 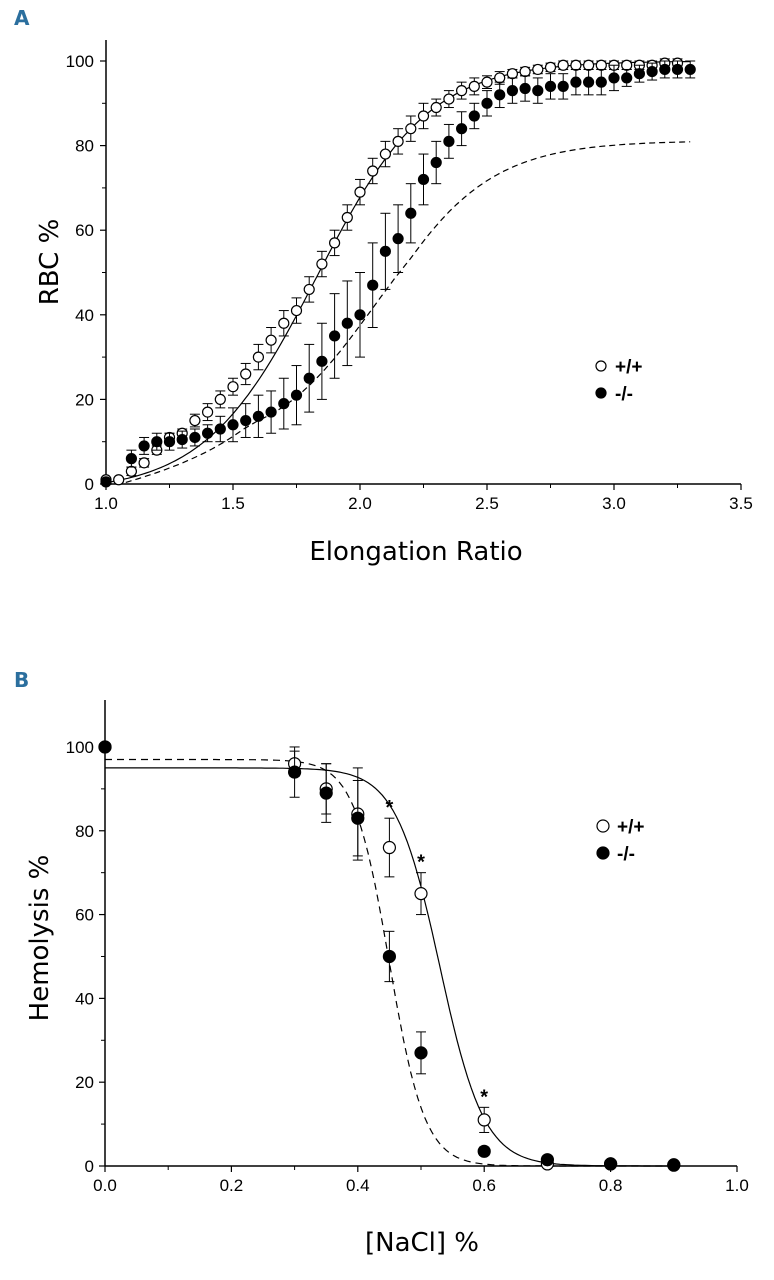 I want to click on x-tick-label: 3.0, so click(x=614, y=503).